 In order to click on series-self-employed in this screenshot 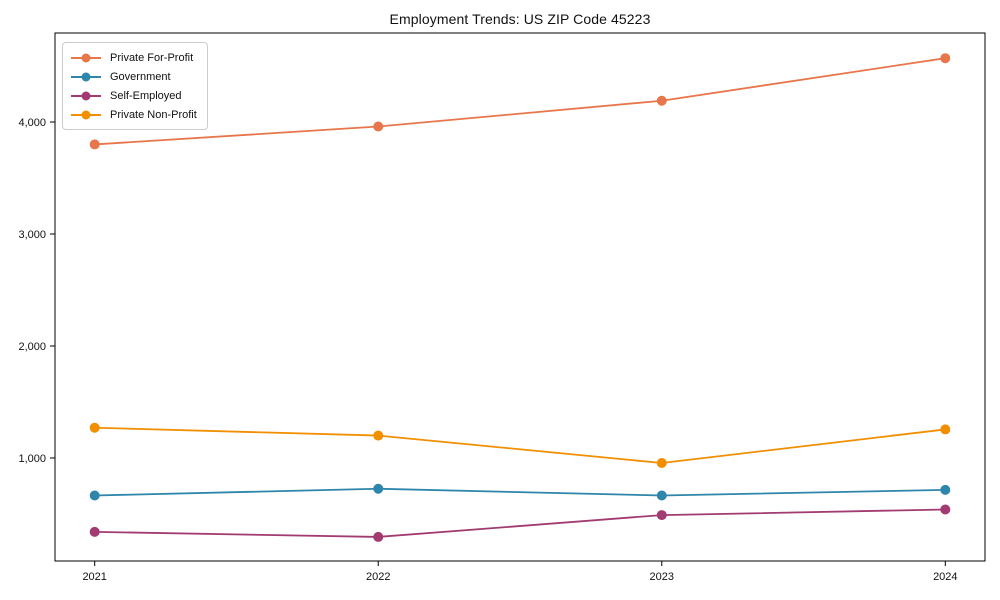, I will do `click(520, 523)`.